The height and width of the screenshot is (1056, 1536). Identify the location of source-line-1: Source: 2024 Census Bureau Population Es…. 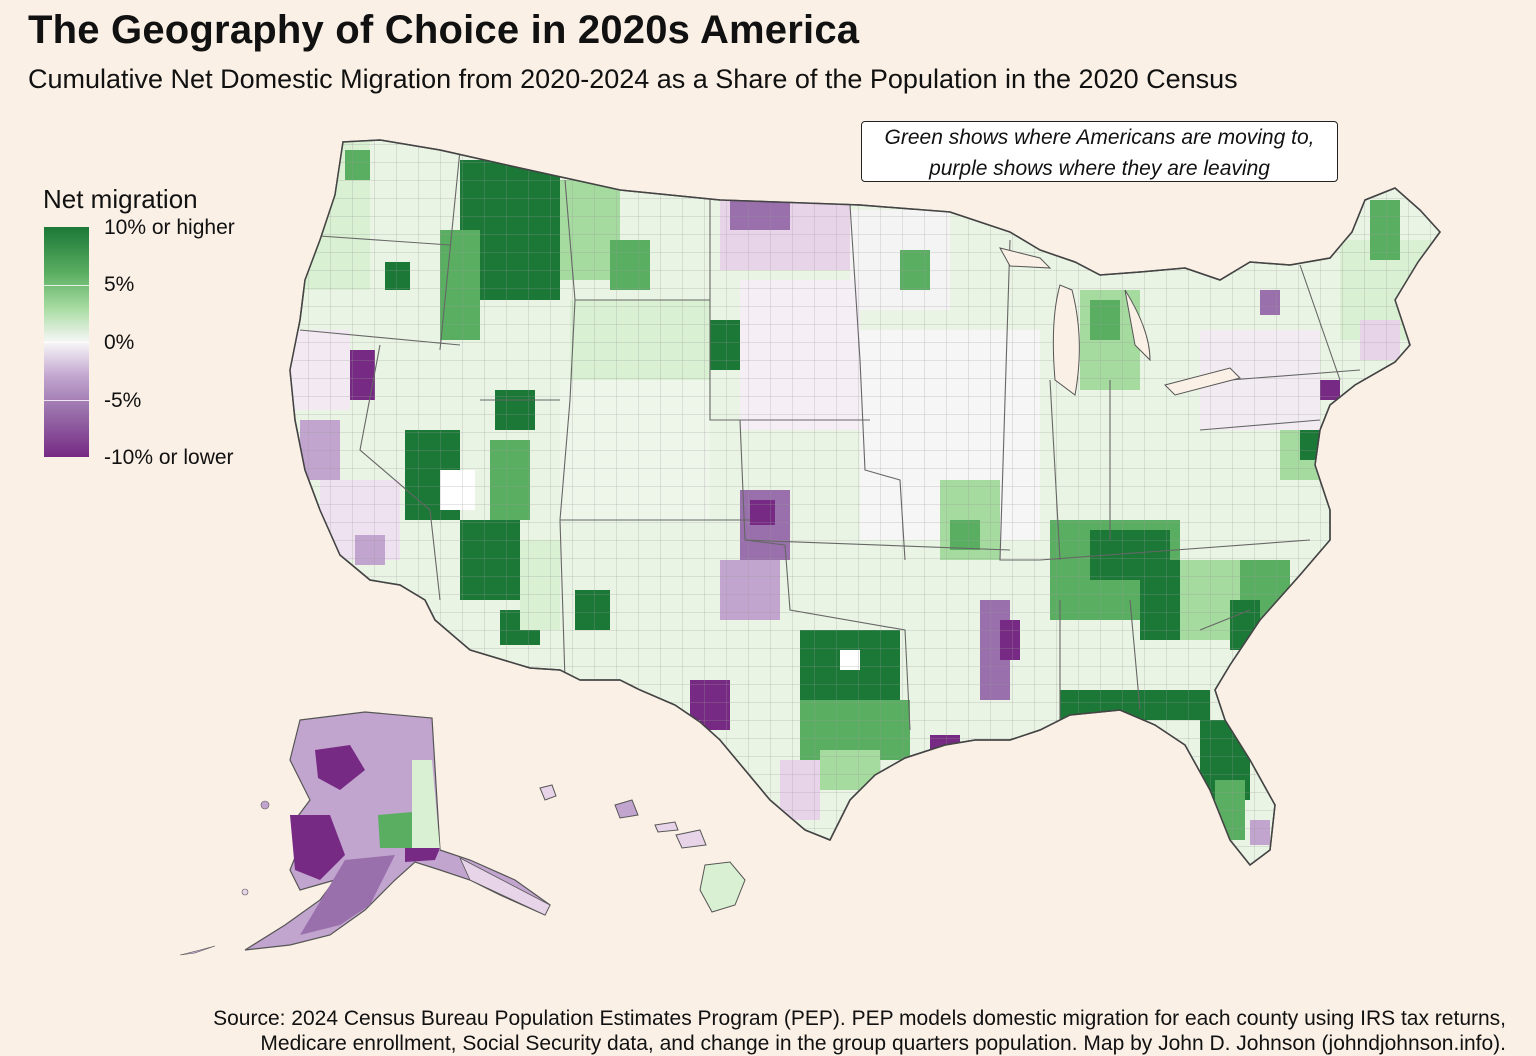
(859, 1018).